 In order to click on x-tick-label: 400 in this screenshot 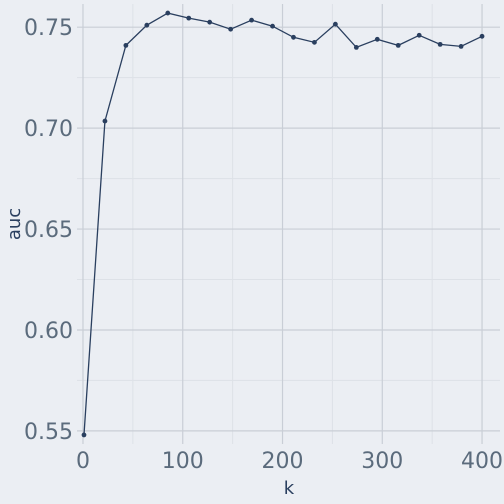, I will do `click(482, 461)`.